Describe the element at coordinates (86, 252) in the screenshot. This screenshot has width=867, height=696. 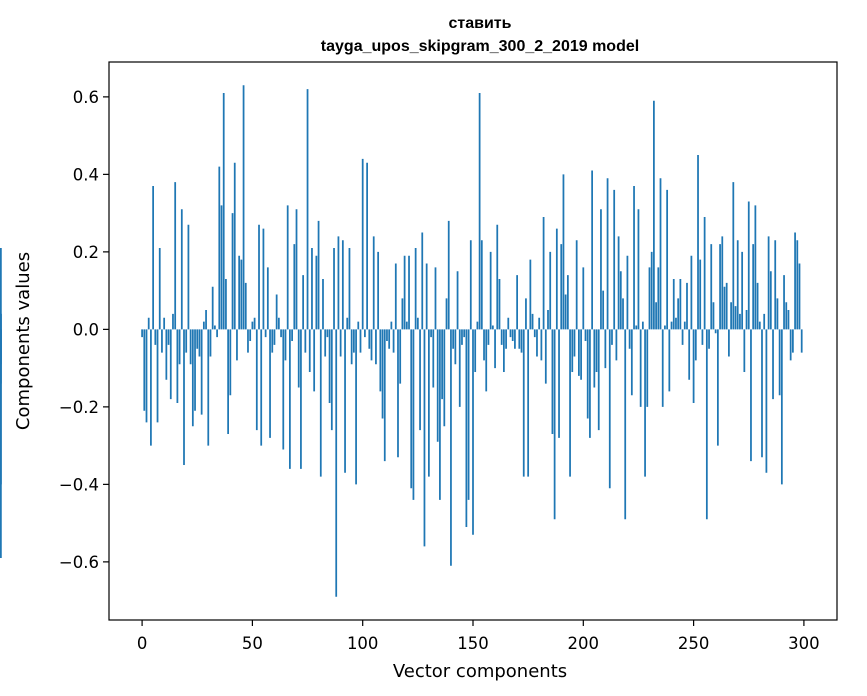
I see `y-tick-label: 0.2` at that location.